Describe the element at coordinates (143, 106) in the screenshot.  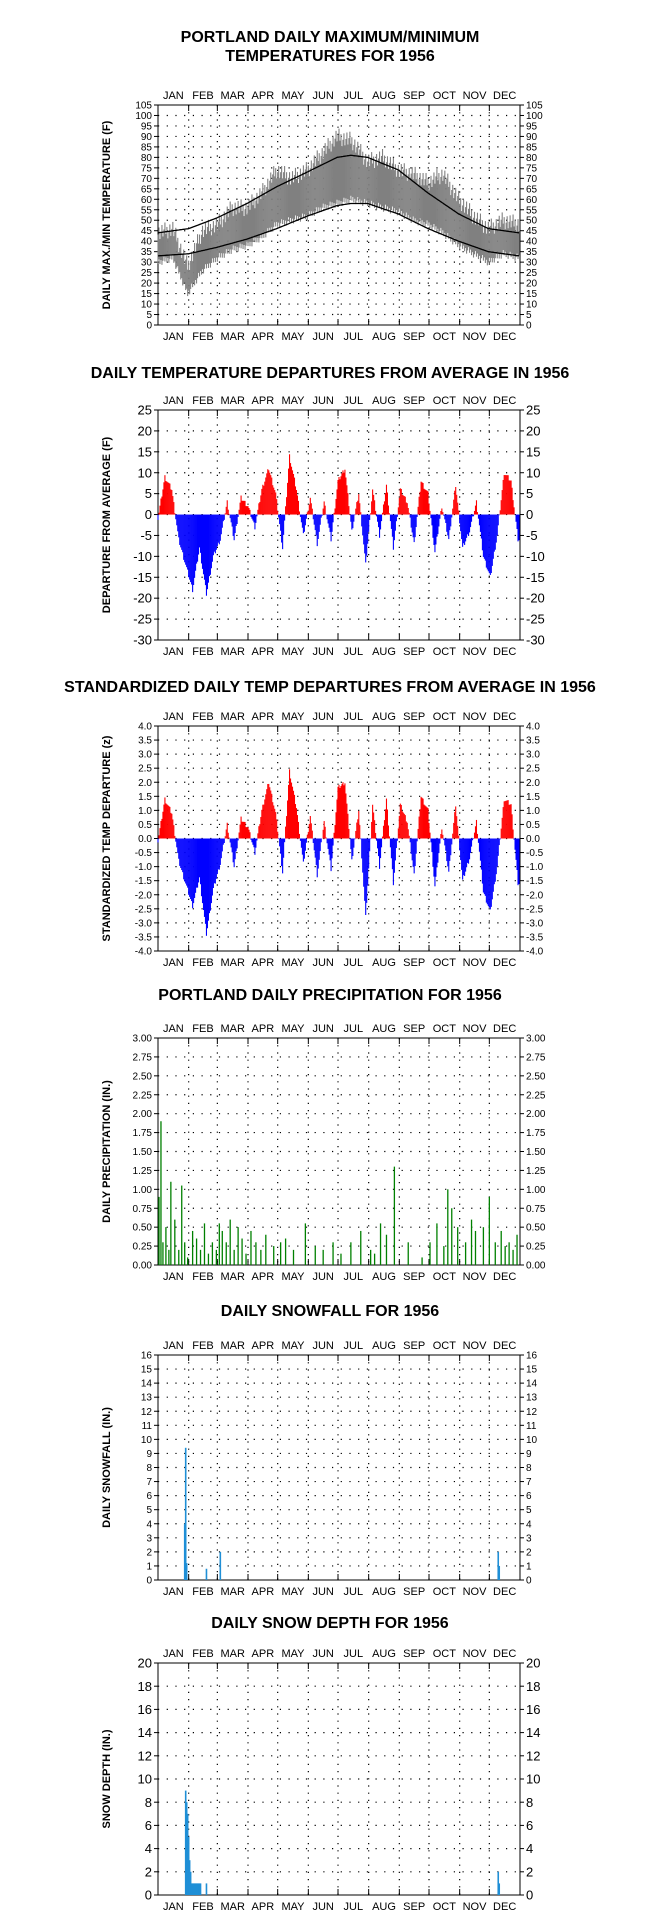
I see `y-tick-label-left: 105` at that location.